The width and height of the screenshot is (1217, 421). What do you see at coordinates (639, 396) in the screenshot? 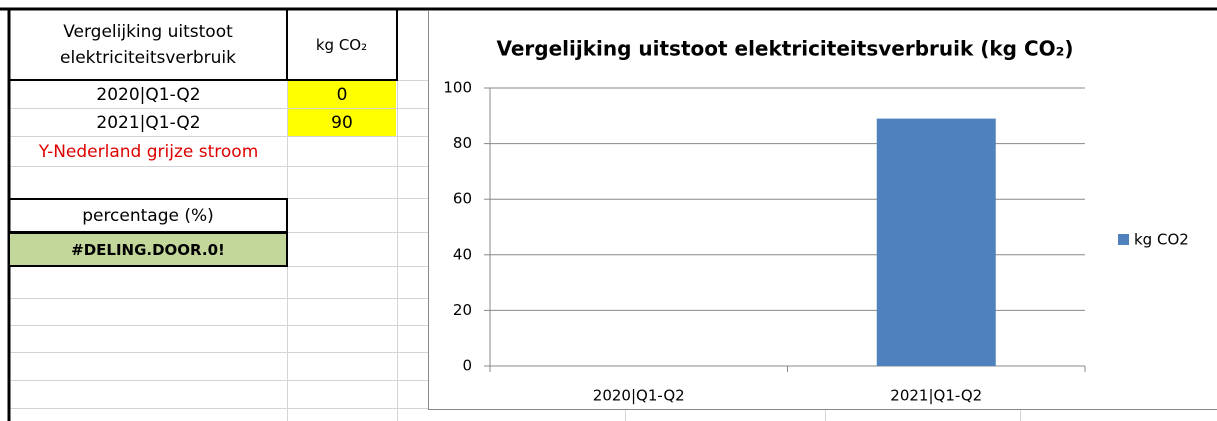
I see `x-tick-label: 2020|Q1-Q2` at bounding box center [639, 396].